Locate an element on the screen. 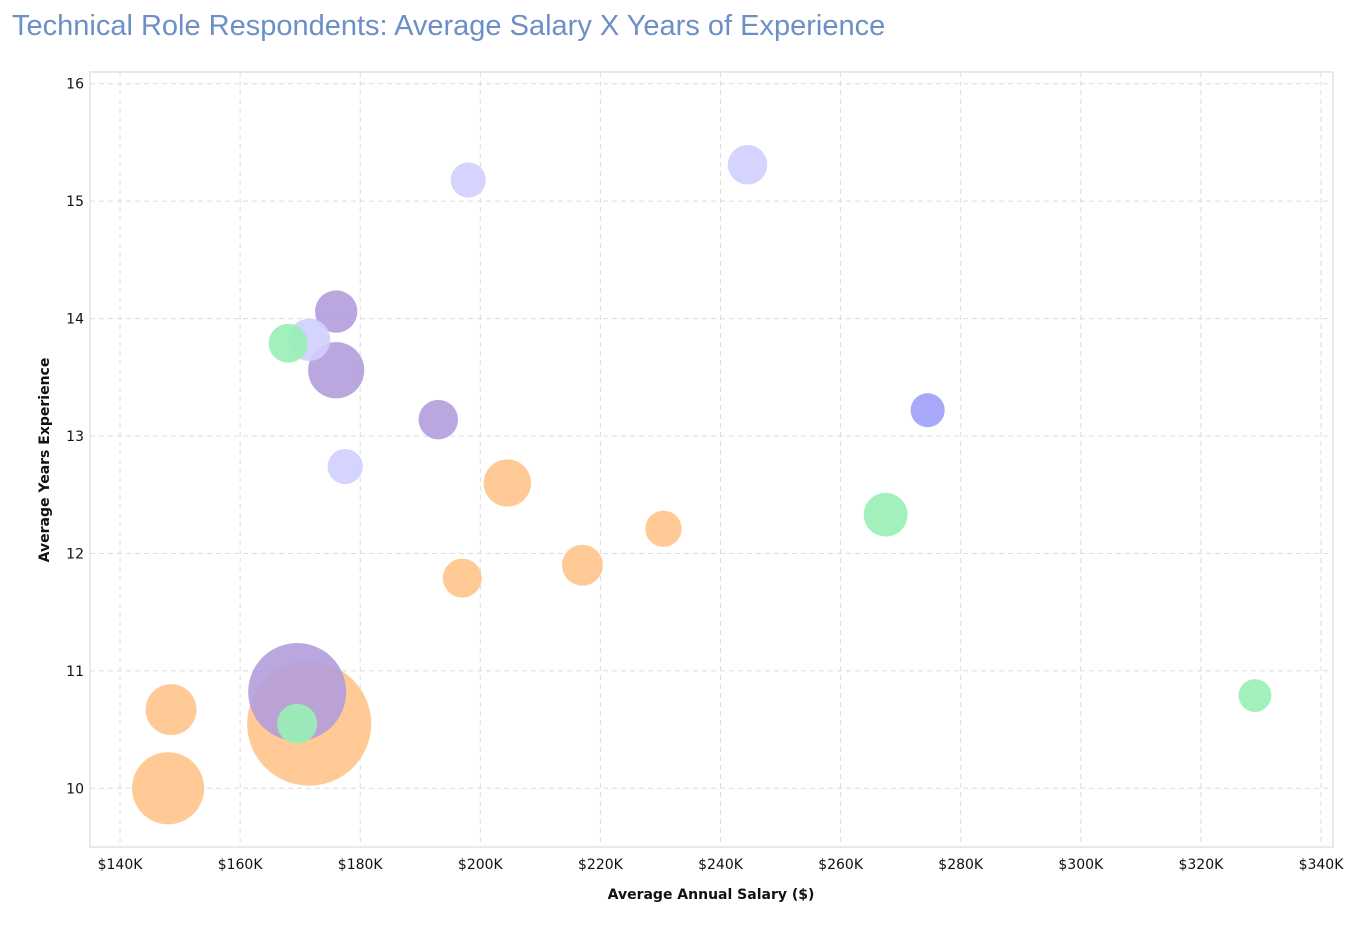  y-tick-label: 12 is located at coordinates (75, 554).